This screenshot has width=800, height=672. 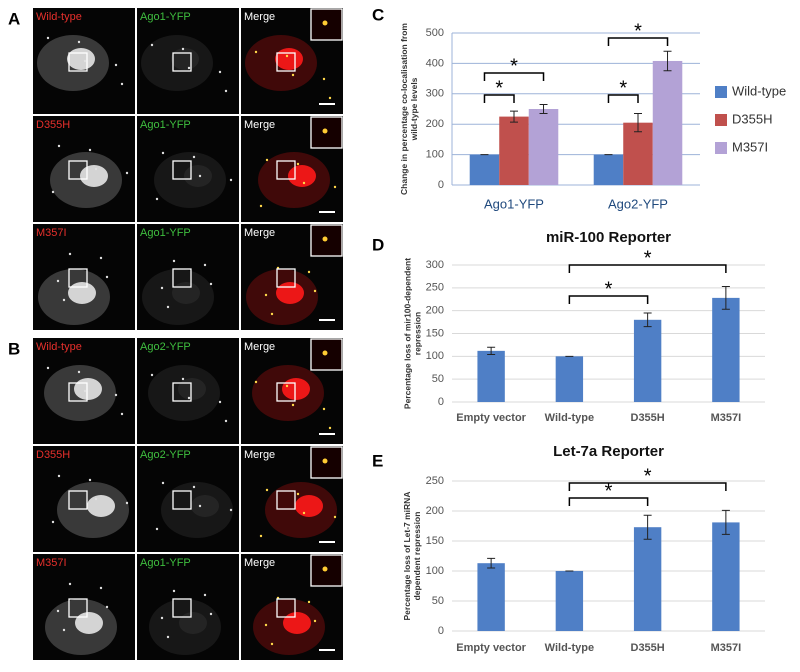 What do you see at coordinates (648, 418) in the screenshot?
I see `x-tick-label: D355H` at bounding box center [648, 418].